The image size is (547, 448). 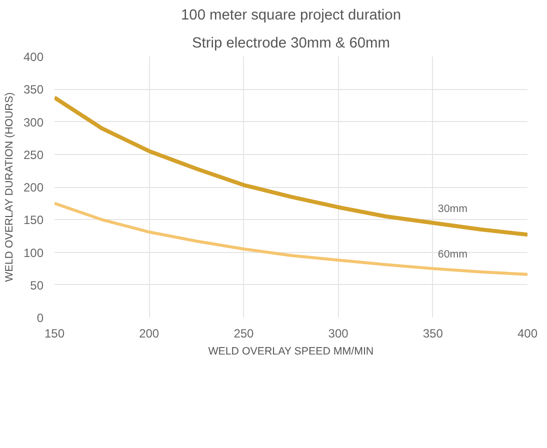 What do you see at coordinates (244, 333) in the screenshot?
I see `x-tick-label: 250` at bounding box center [244, 333].